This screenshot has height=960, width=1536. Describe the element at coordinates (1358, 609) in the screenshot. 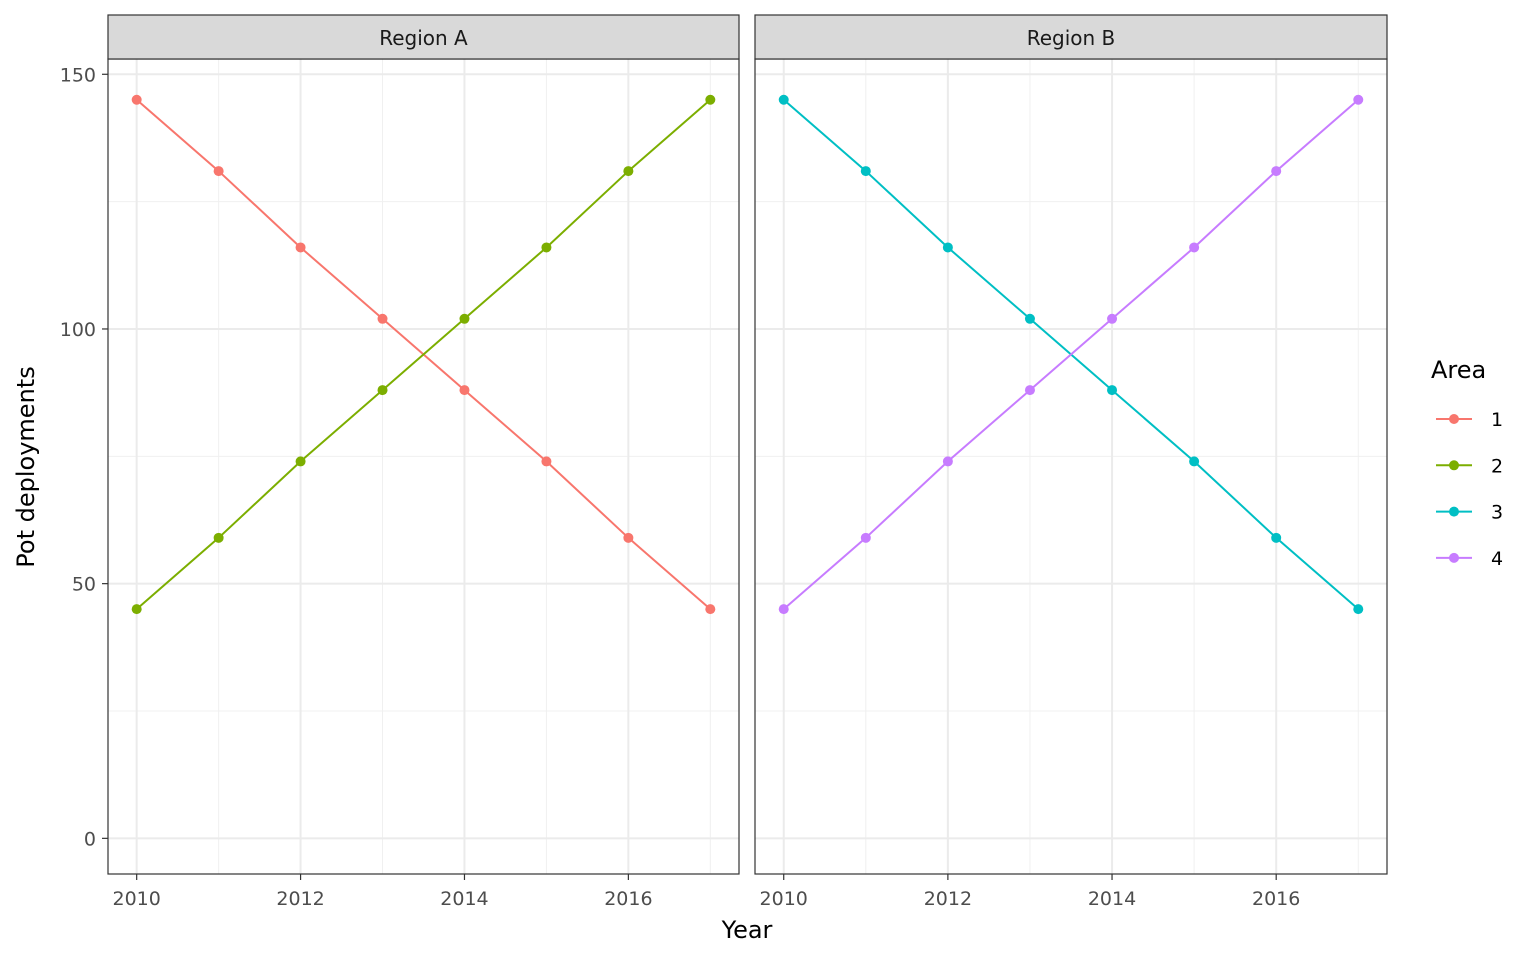

I see `data-point-3-2017` at that location.